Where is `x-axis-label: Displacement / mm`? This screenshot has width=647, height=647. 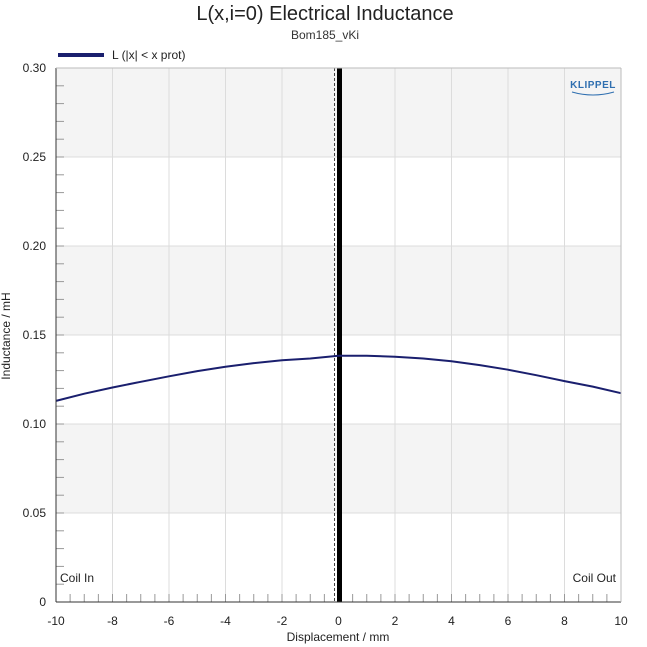
x-axis-label: Displacement / mm is located at coordinates (338, 637).